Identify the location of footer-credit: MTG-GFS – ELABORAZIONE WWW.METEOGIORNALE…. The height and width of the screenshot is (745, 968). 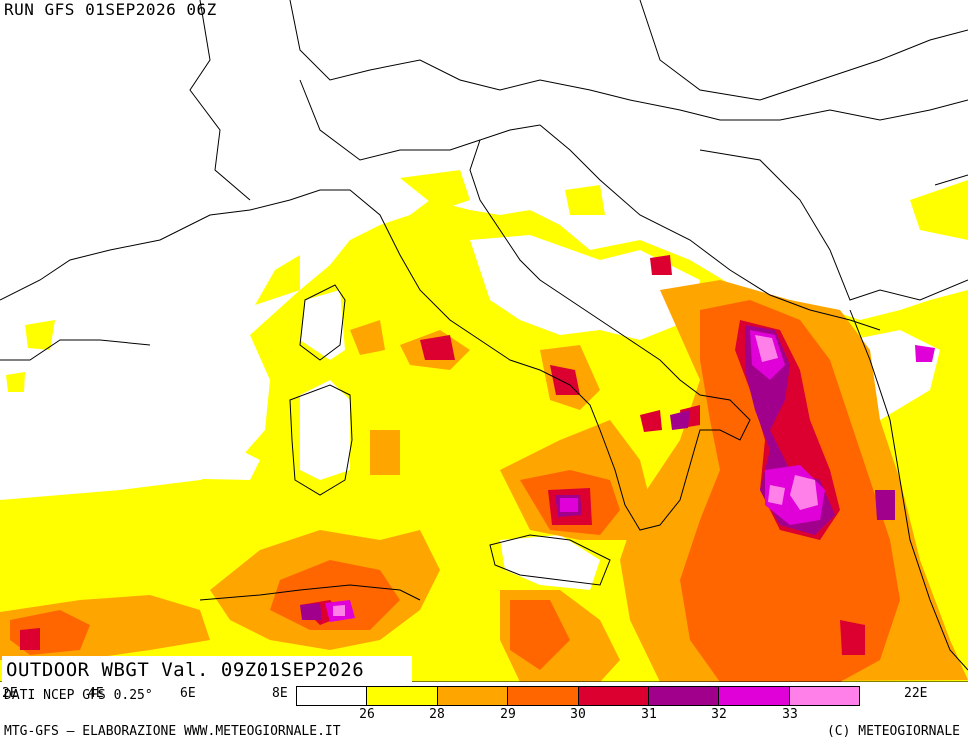
(172, 731).